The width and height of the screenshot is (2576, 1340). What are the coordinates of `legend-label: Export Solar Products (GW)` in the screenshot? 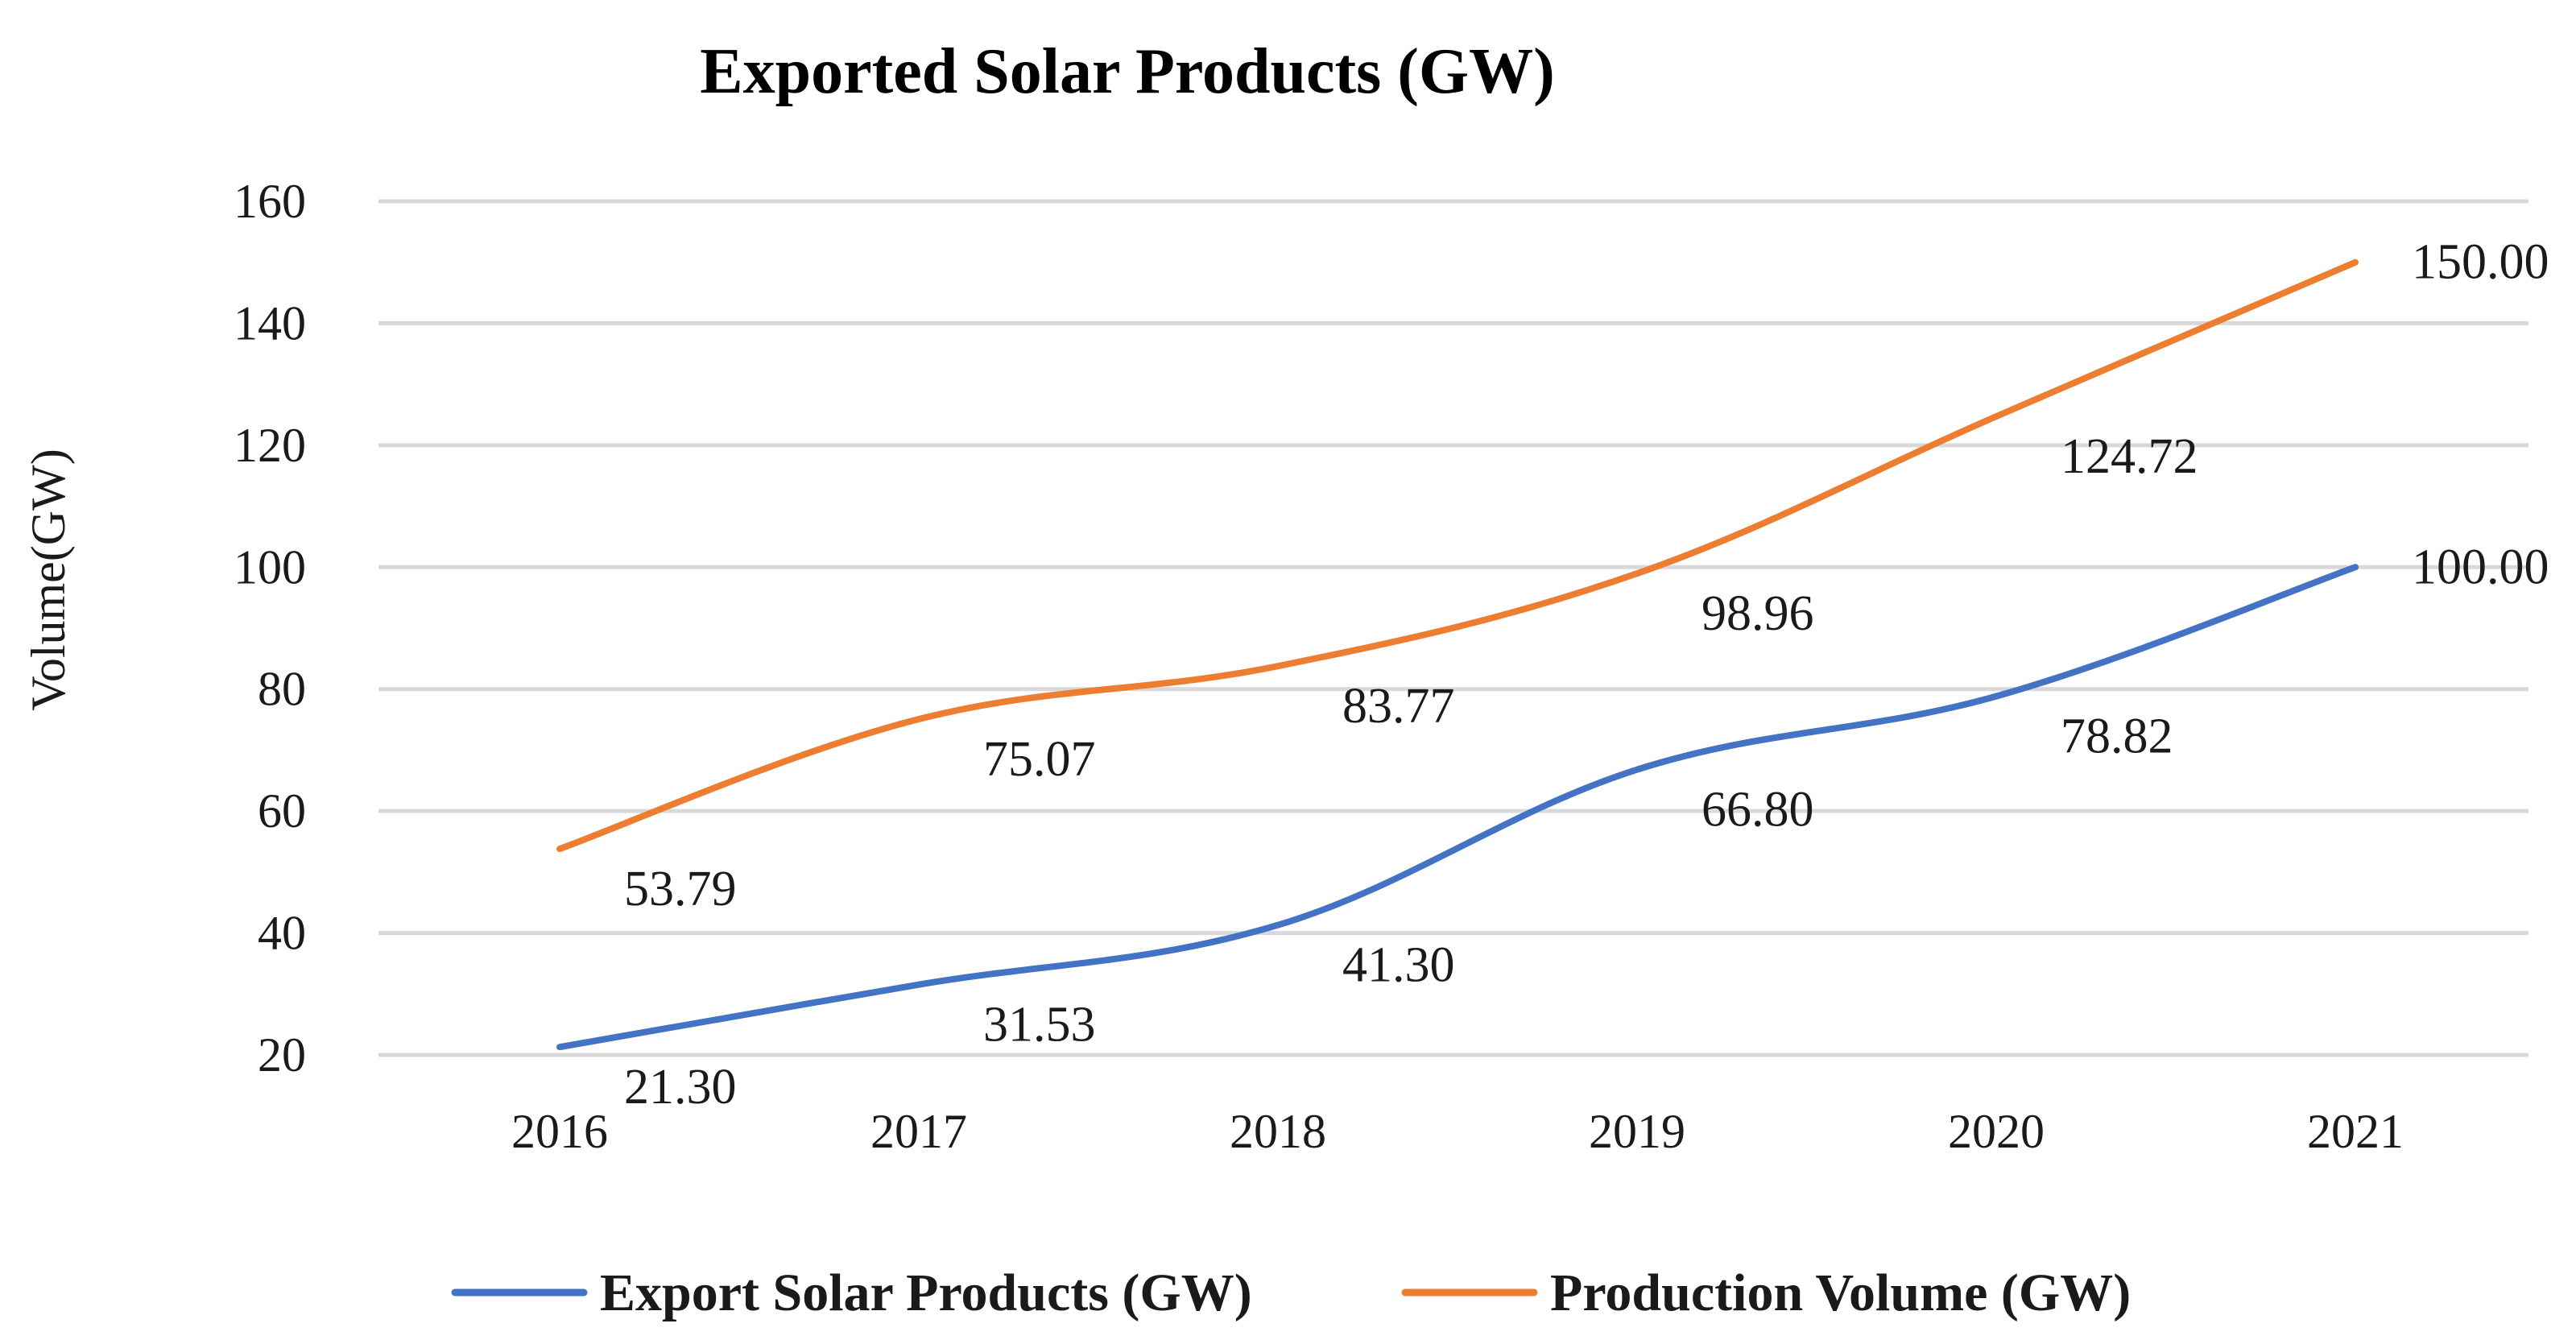 It's located at (926, 1292).